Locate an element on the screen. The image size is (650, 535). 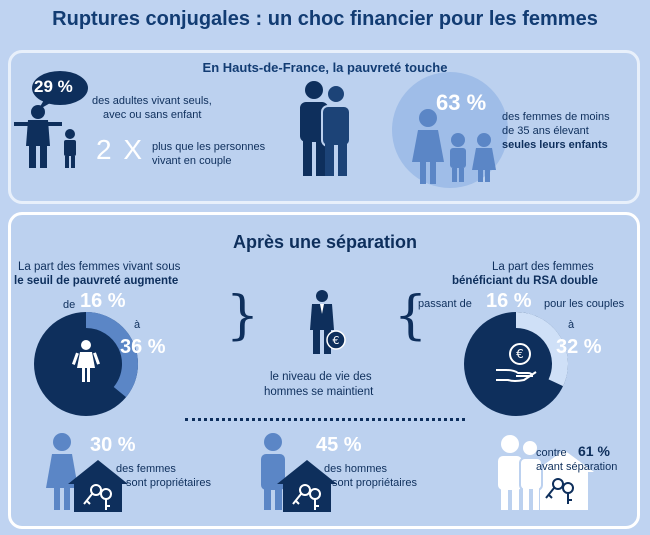
right-brace: { is located at coordinates (411, 316).